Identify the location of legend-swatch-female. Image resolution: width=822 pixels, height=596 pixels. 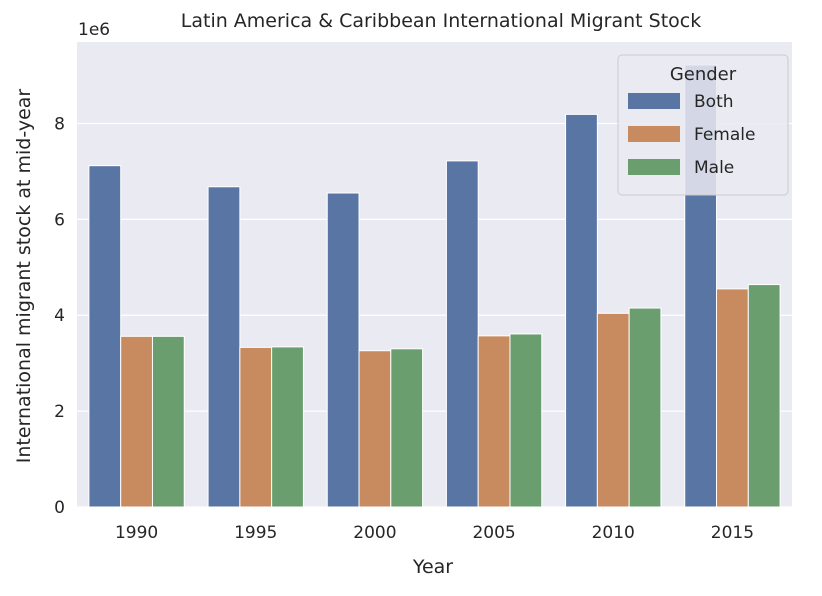
(654, 134).